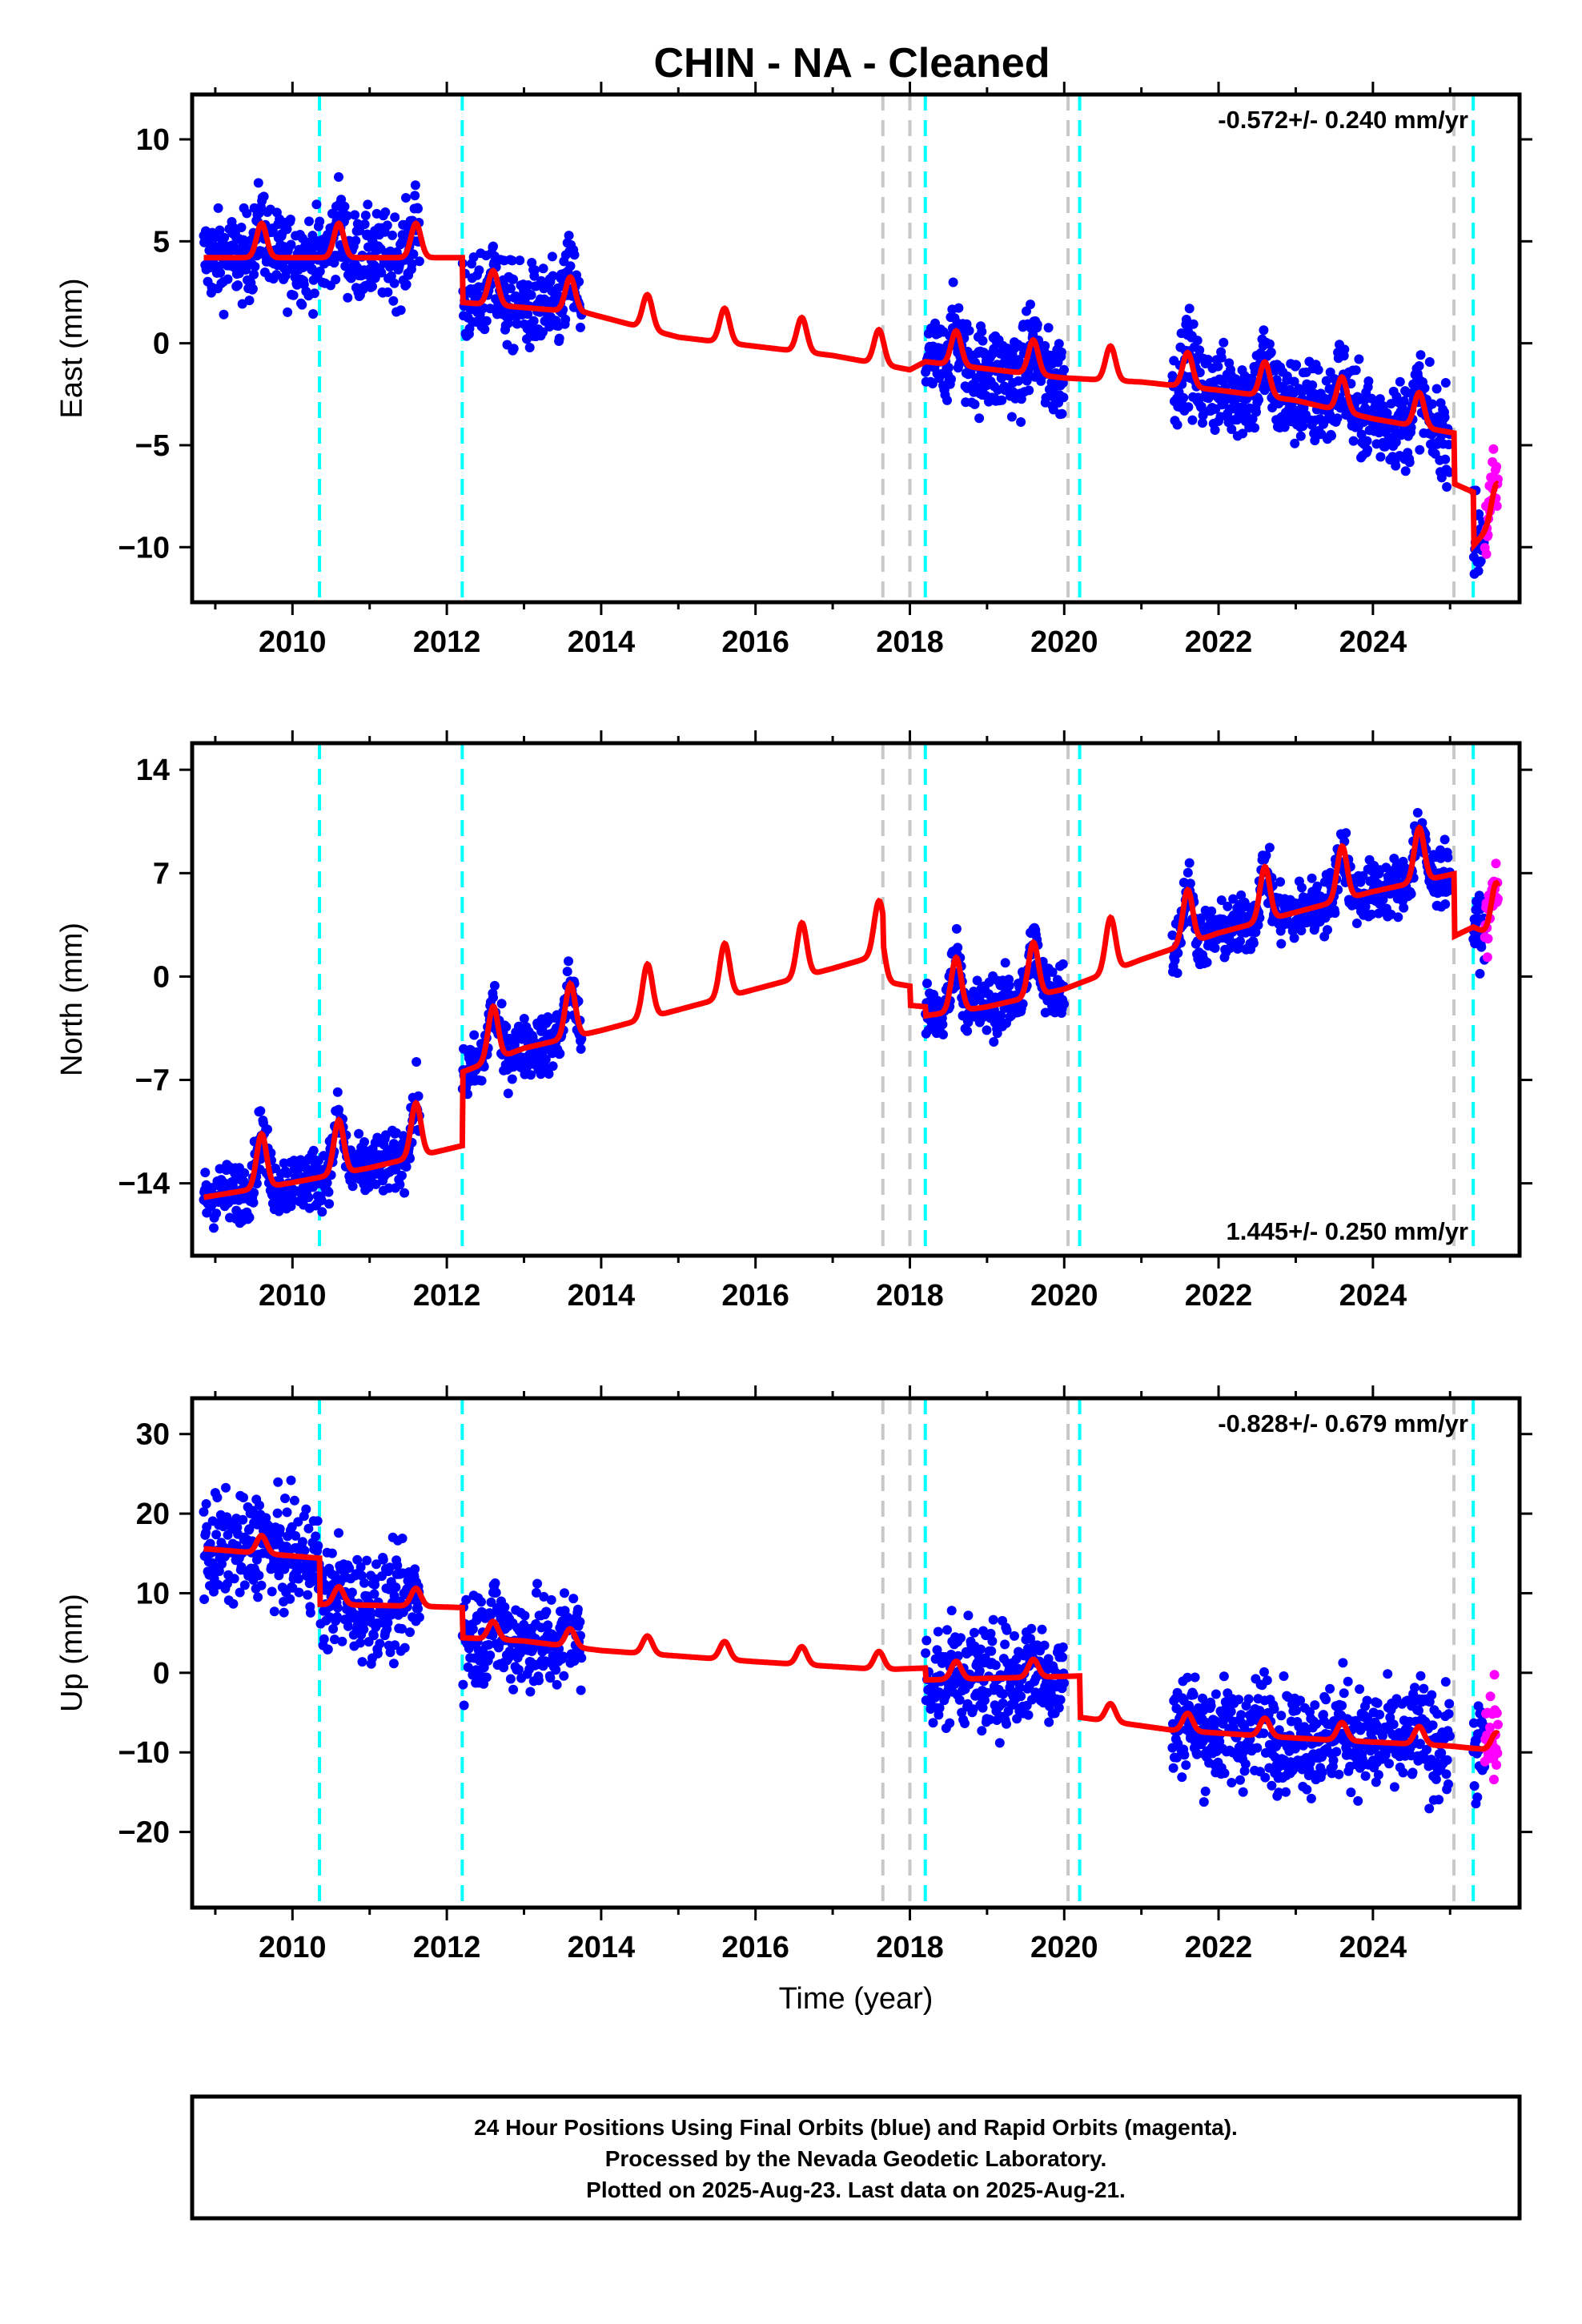  What do you see at coordinates (1219, 642) in the screenshot?
I see `x-tick-label: 2022` at bounding box center [1219, 642].